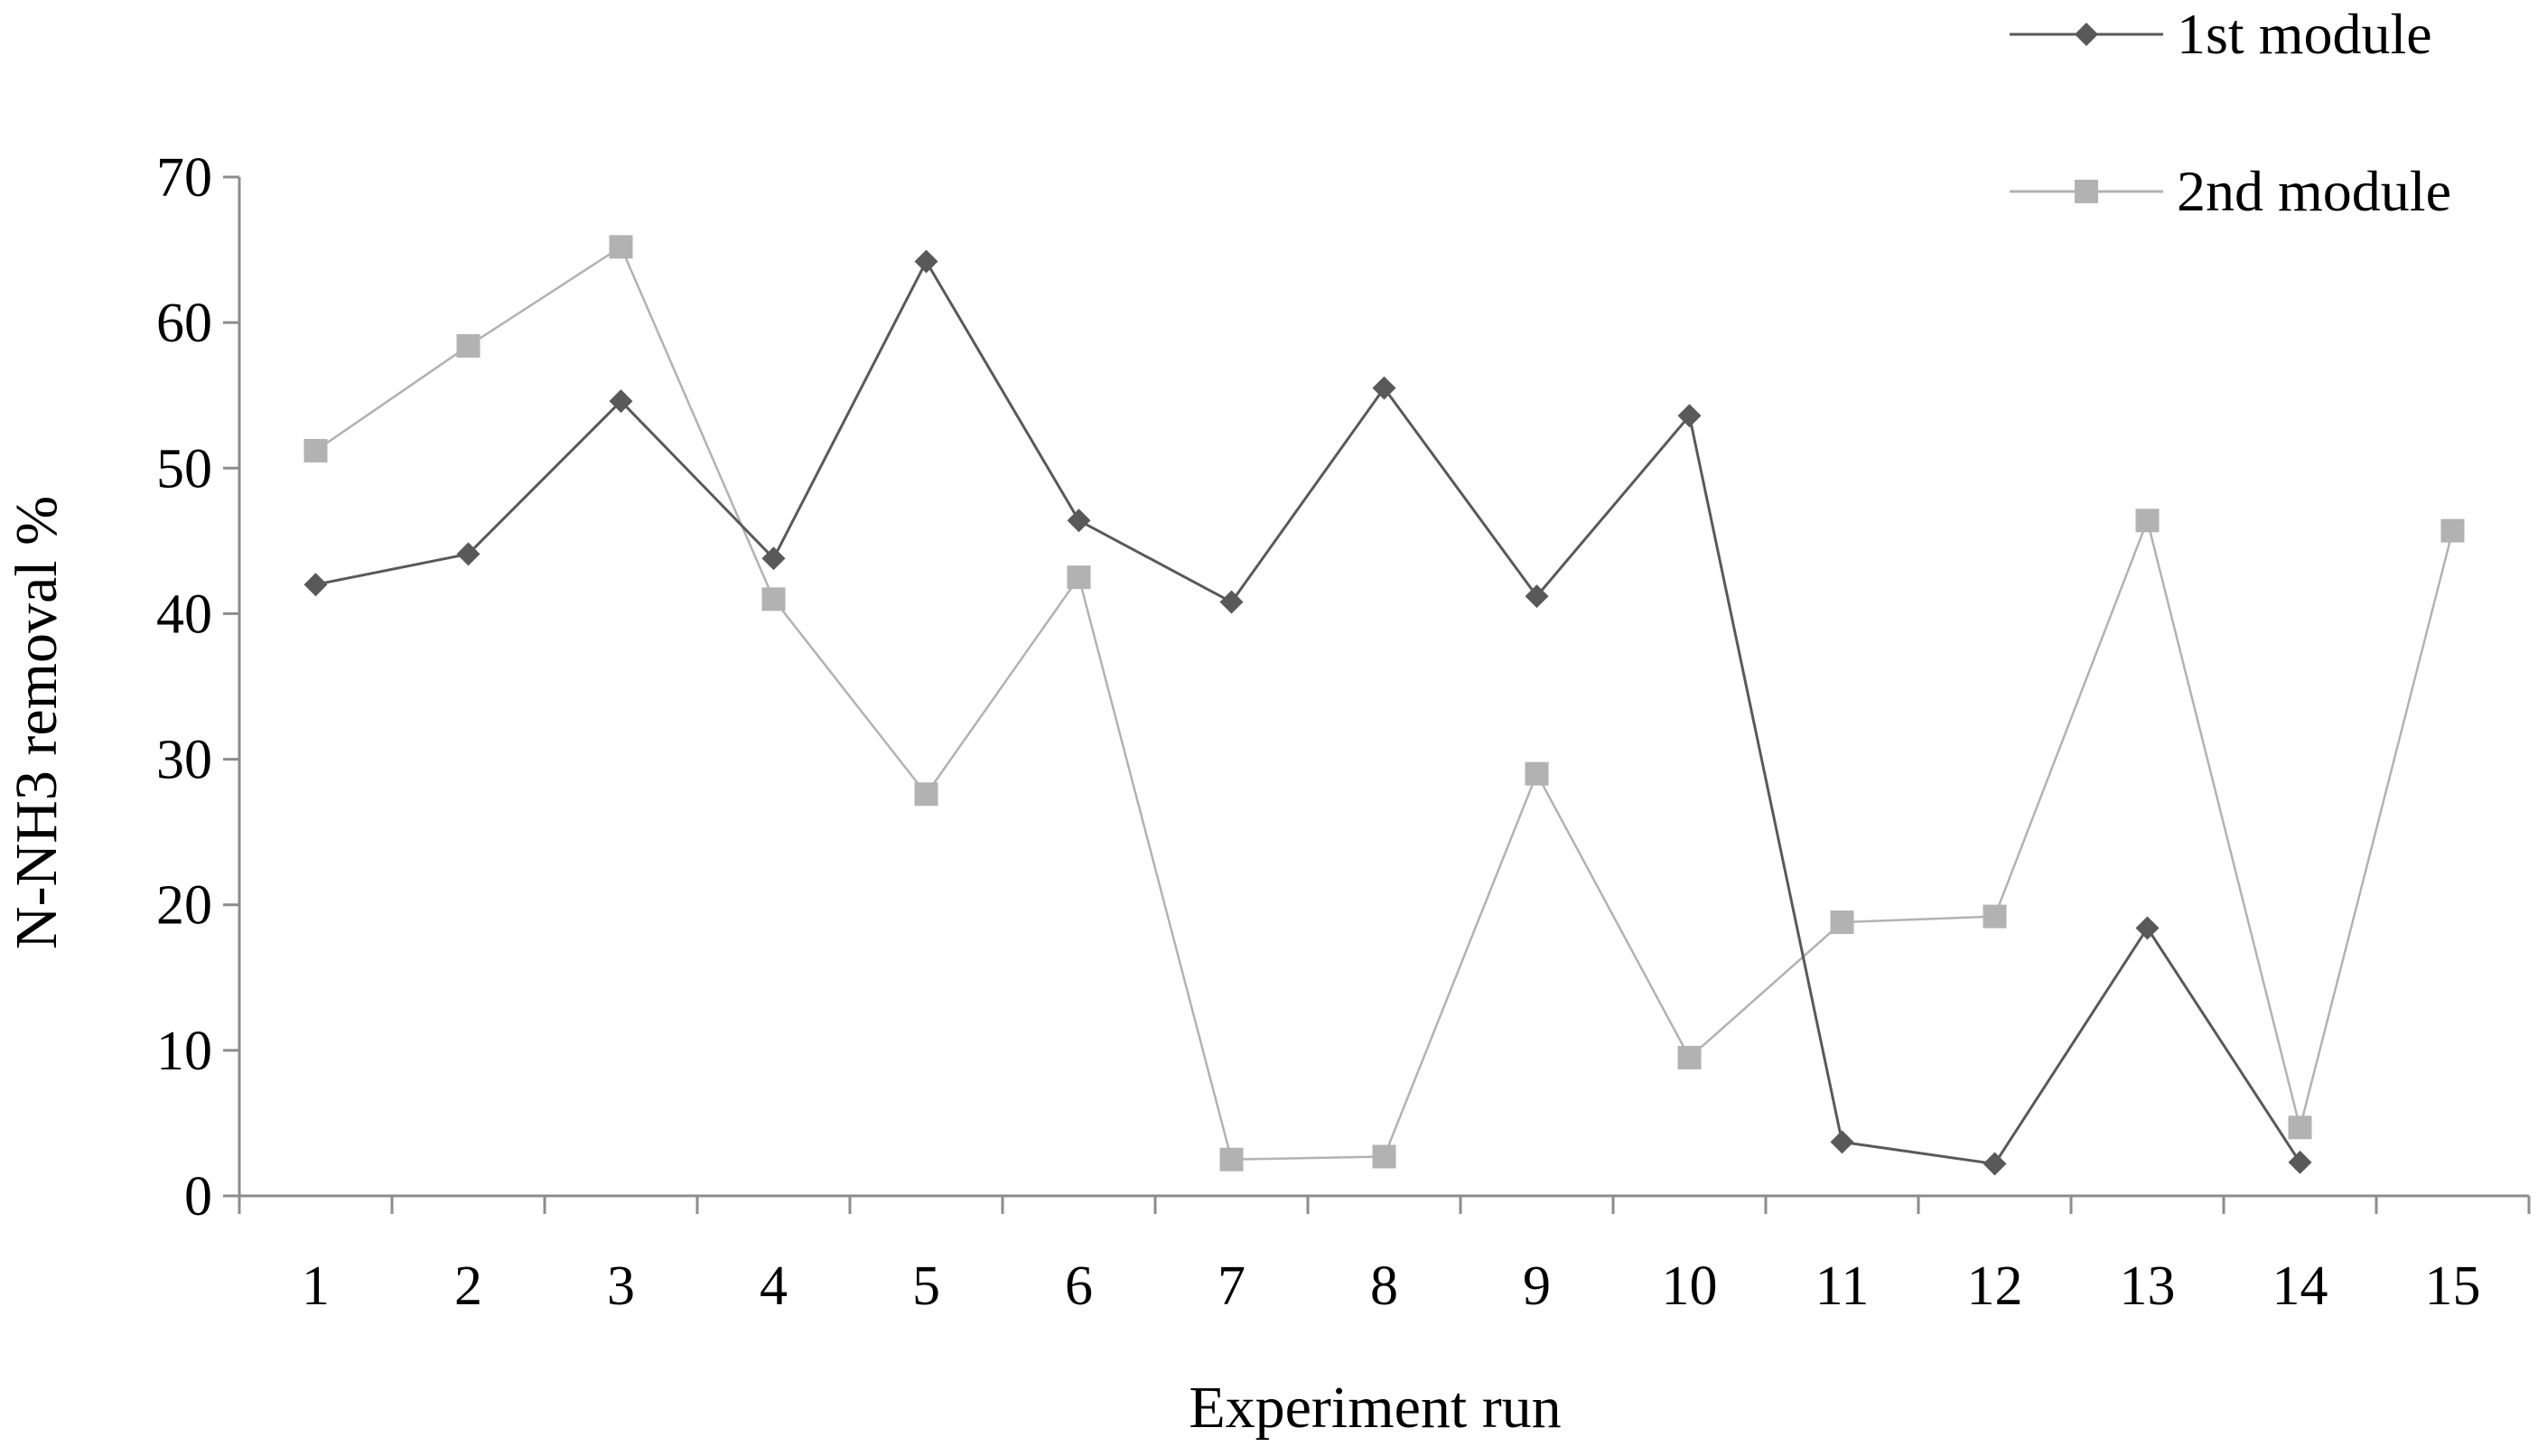 This screenshot has width=2538, height=1456. I want to click on x-tick-labels: 1 2 3 4 5 6 7 8 9 10 11 12 13 14 15, so click(1391, 1286).